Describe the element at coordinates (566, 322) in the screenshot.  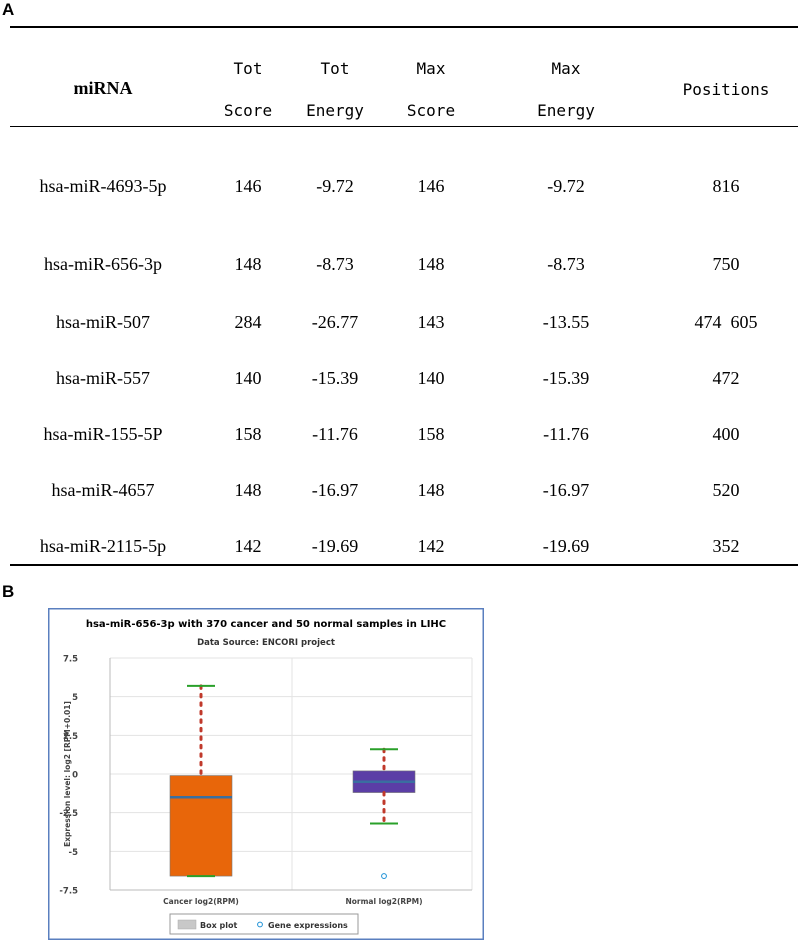
I see `table-cell: -13.55` at that location.